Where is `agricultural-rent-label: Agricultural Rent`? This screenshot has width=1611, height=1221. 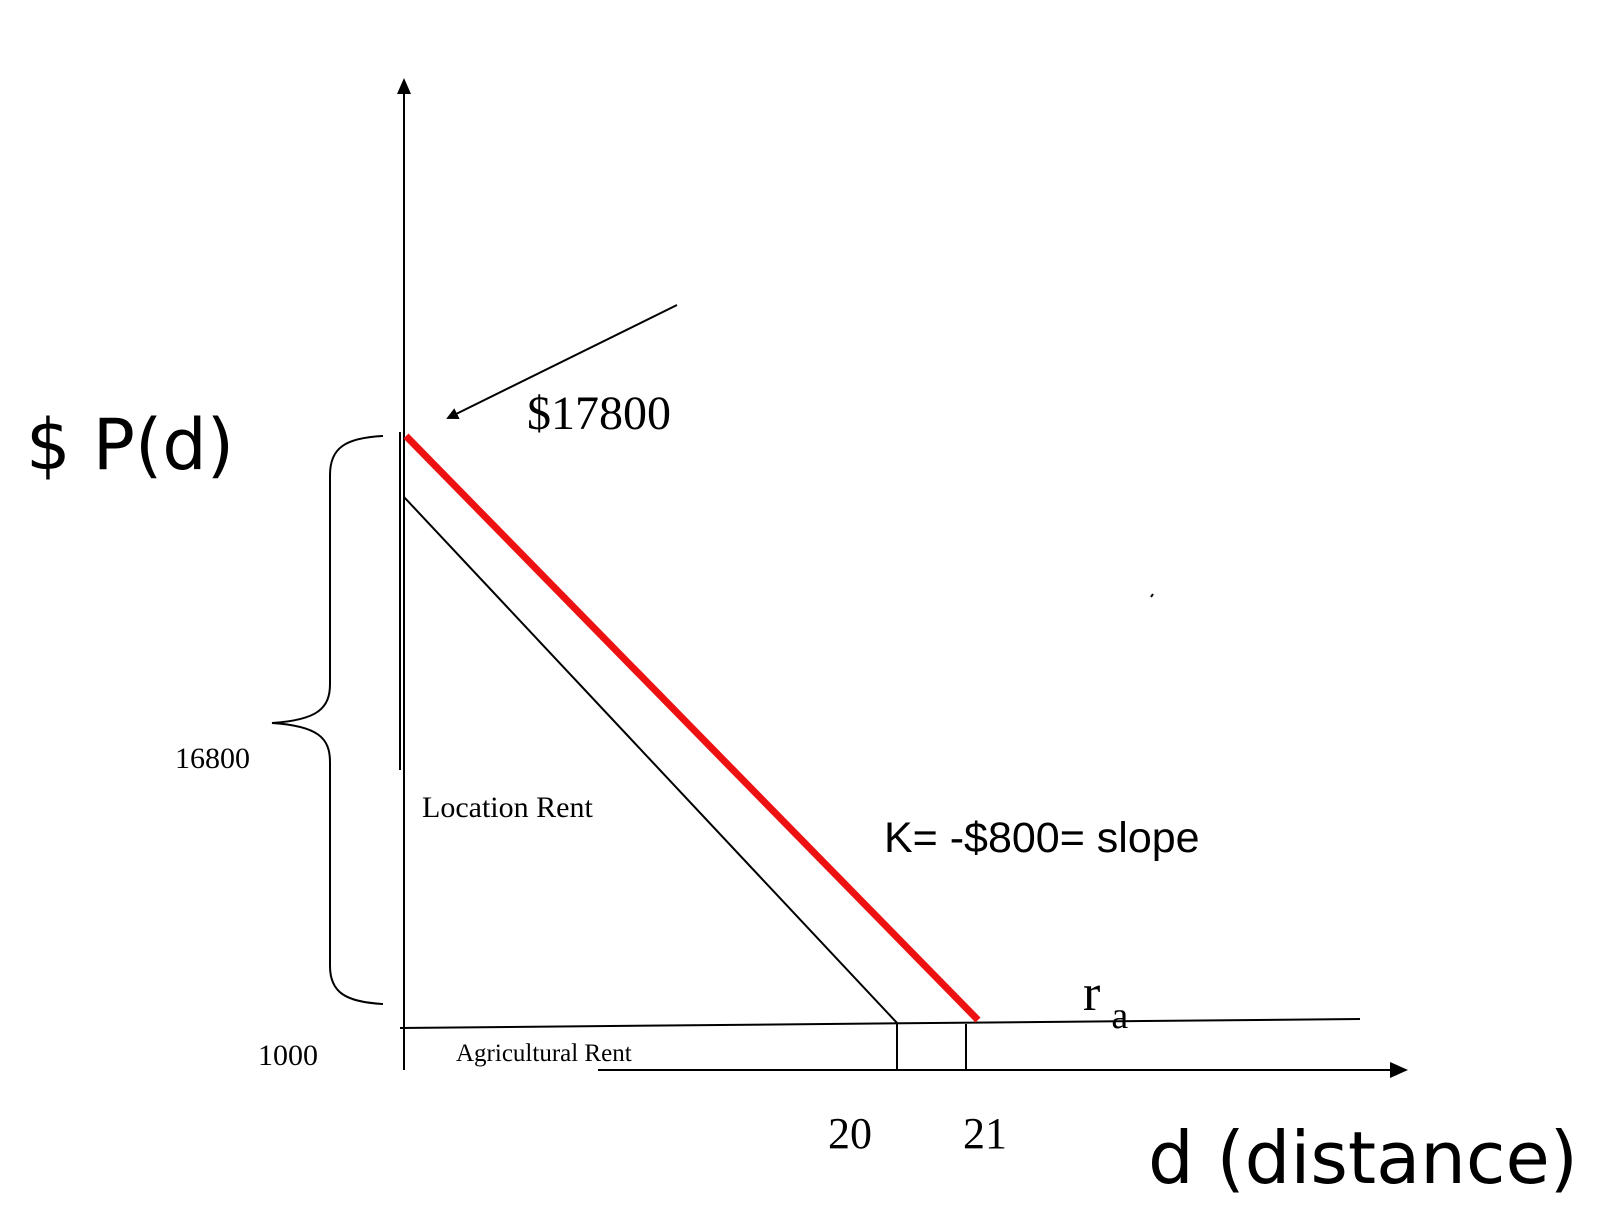 agricultural-rent-label: Agricultural Rent is located at coordinates (544, 1053).